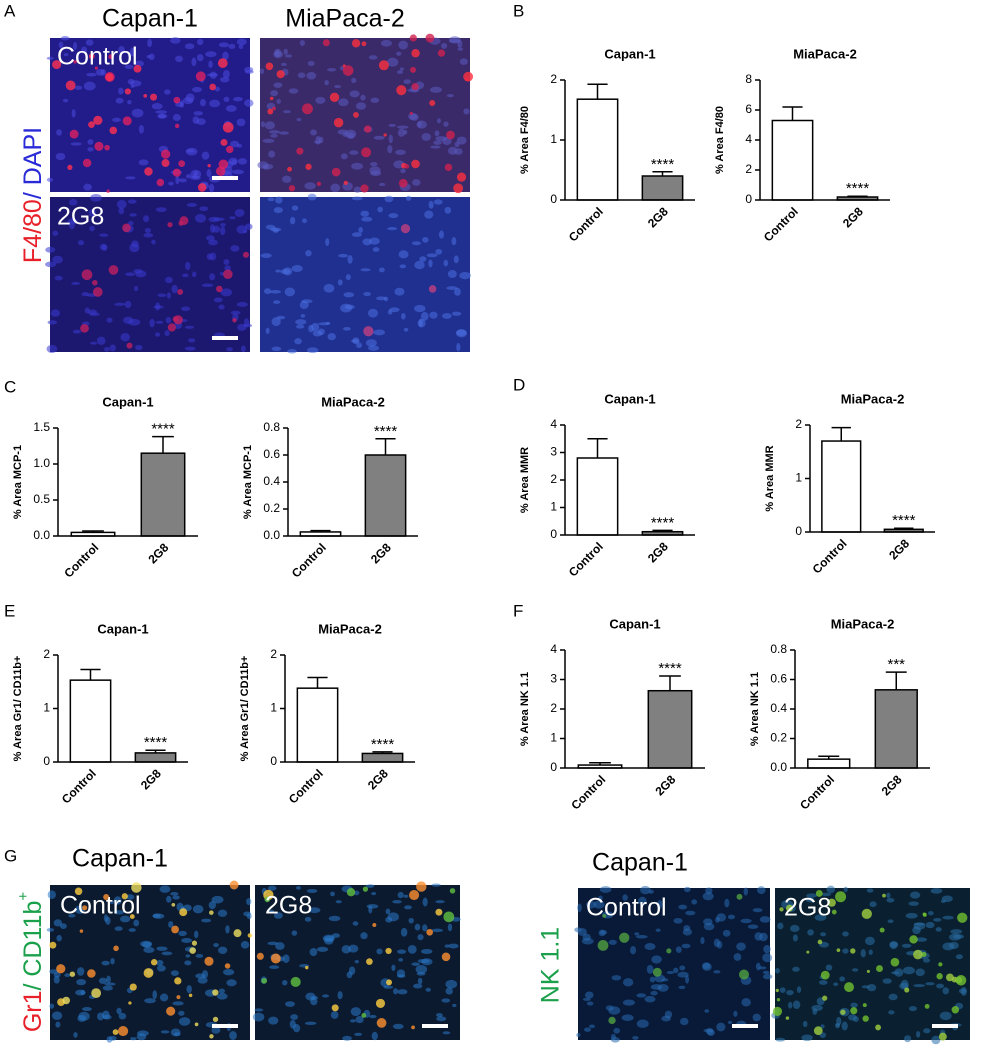  I want to click on x-tick-label: Control, so click(586, 559).